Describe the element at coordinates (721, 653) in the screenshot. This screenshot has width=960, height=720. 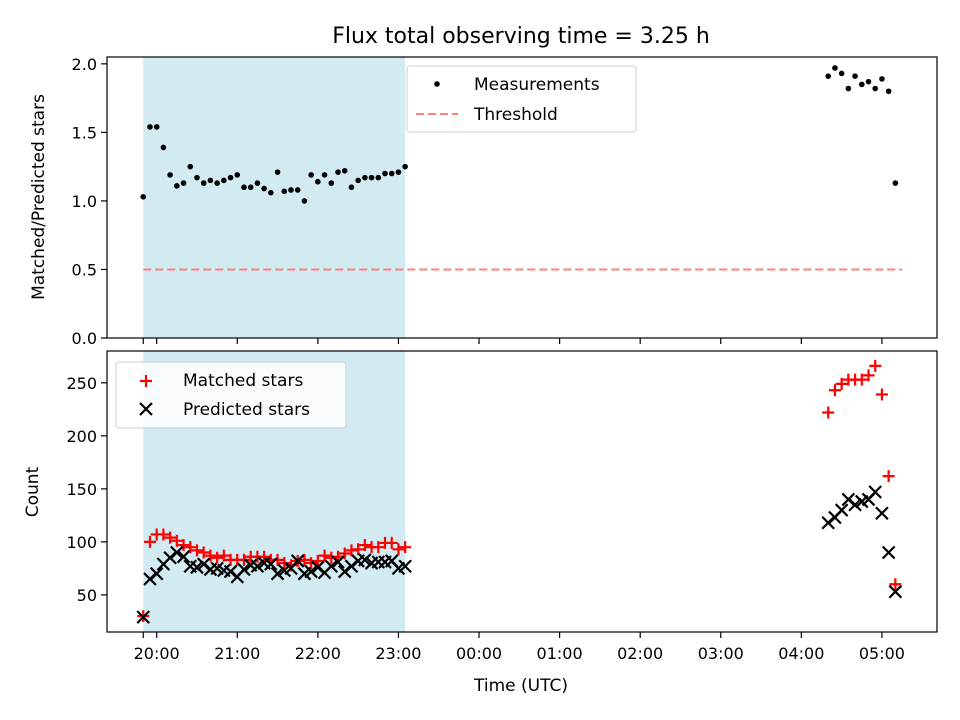
I see `x-tick-label: 03:00` at that location.